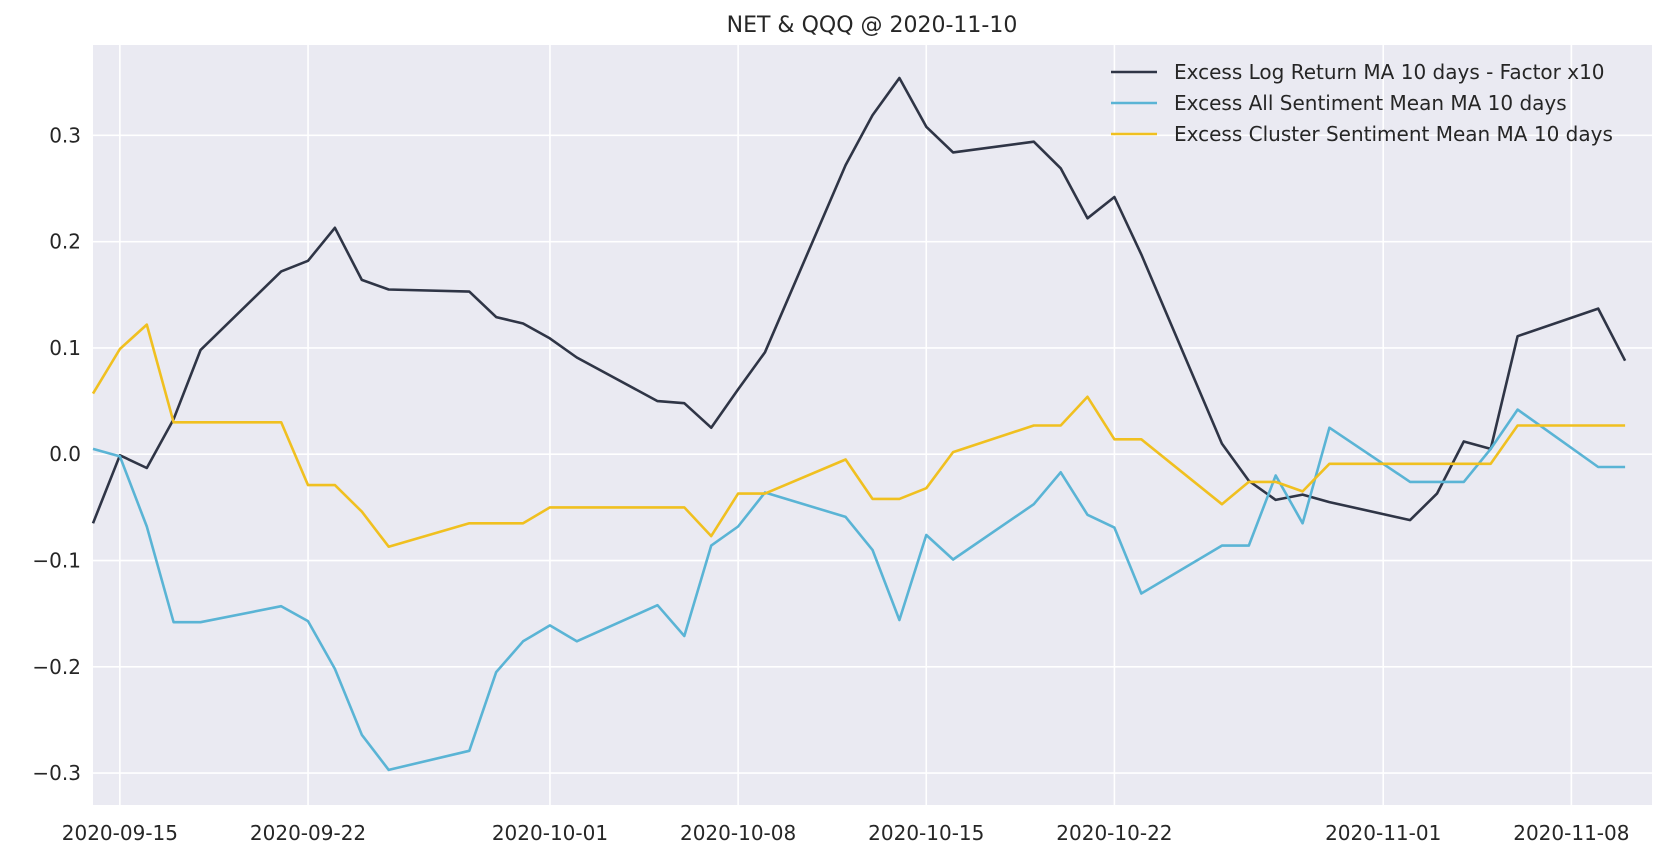 This screenshot has width=1666, height=857. I want to click on y-axis-tick-labels: −0.3 −0.2 −0.1 0.0 0.1 0.2 0.3, so click(56, 454).